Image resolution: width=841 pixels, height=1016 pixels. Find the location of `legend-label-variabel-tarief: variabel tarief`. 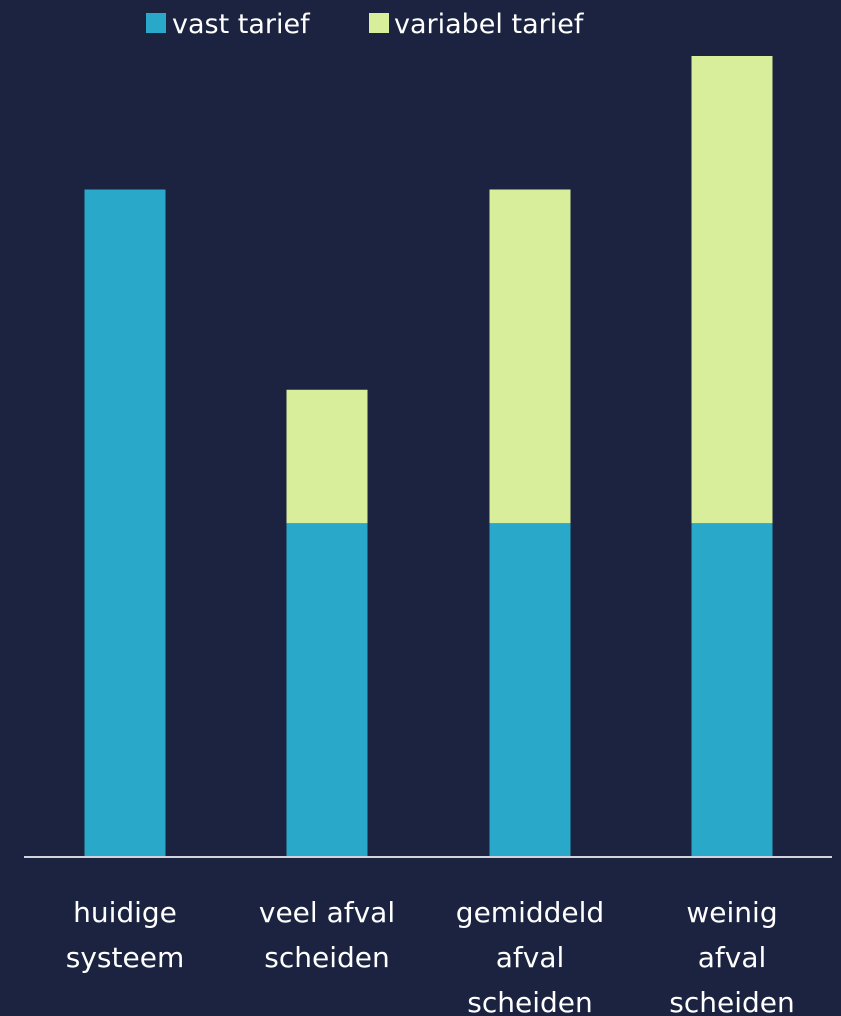

legend-label-variabel-tarief: variabel tarief is located at coordinates (489, 24).